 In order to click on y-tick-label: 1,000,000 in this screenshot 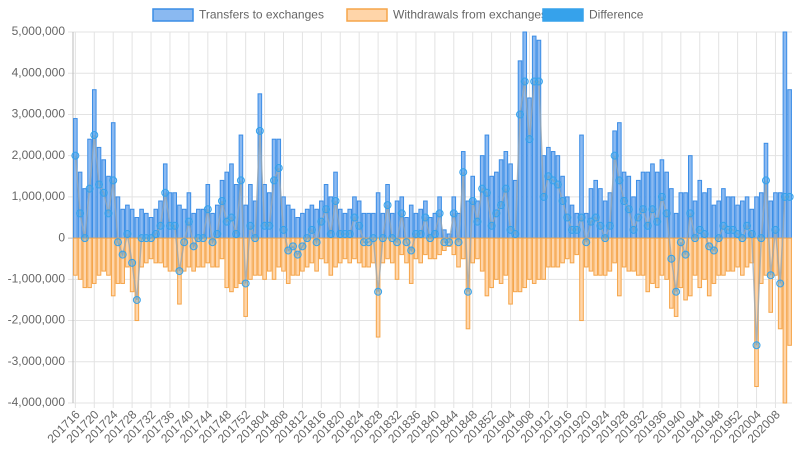, I will do `click(39, 196)`.